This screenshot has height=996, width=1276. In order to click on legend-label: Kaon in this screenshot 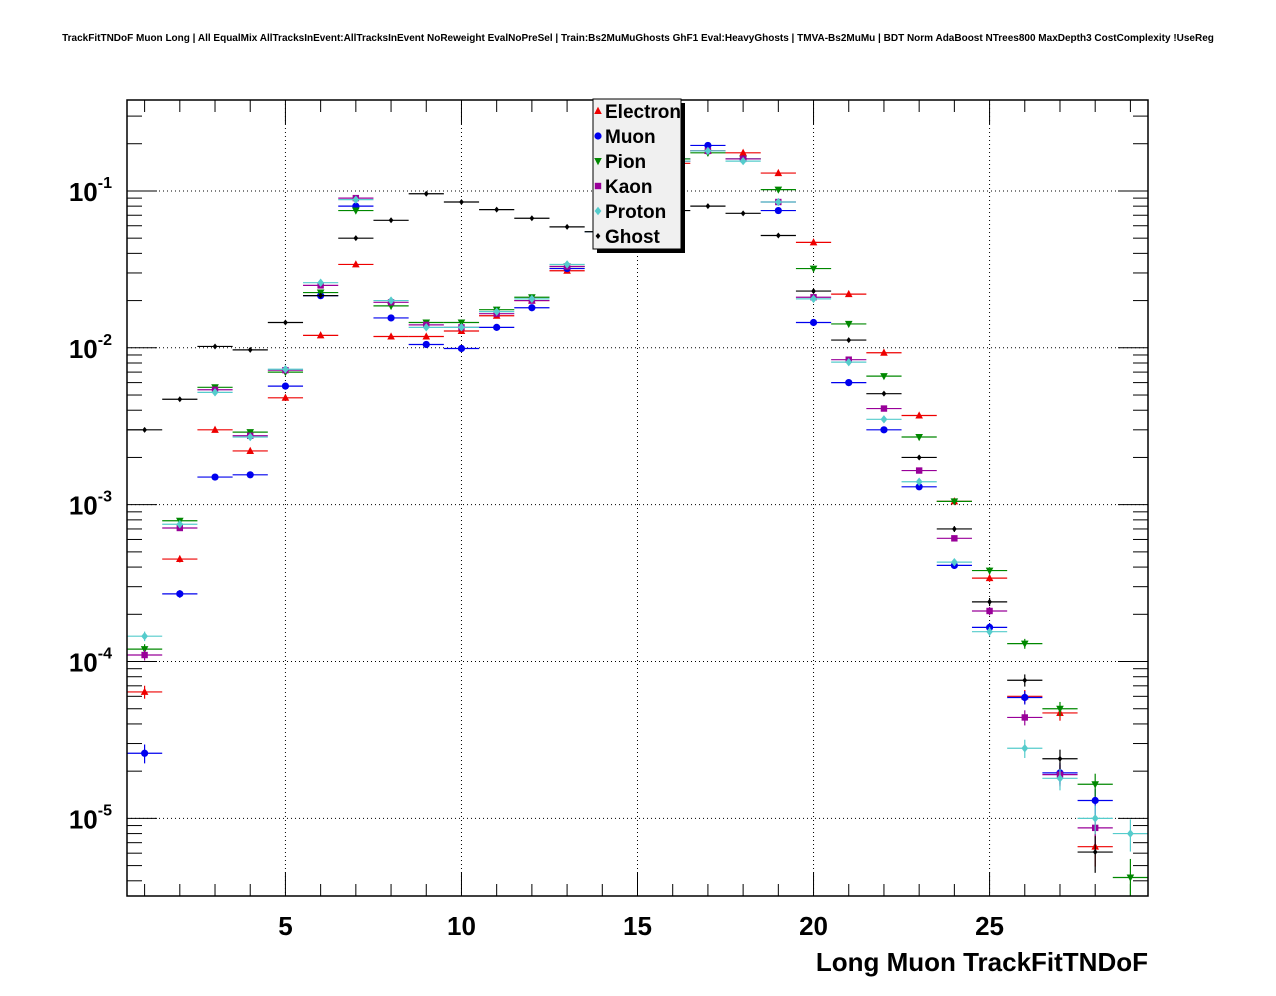, I will do `click(629, 187)`.